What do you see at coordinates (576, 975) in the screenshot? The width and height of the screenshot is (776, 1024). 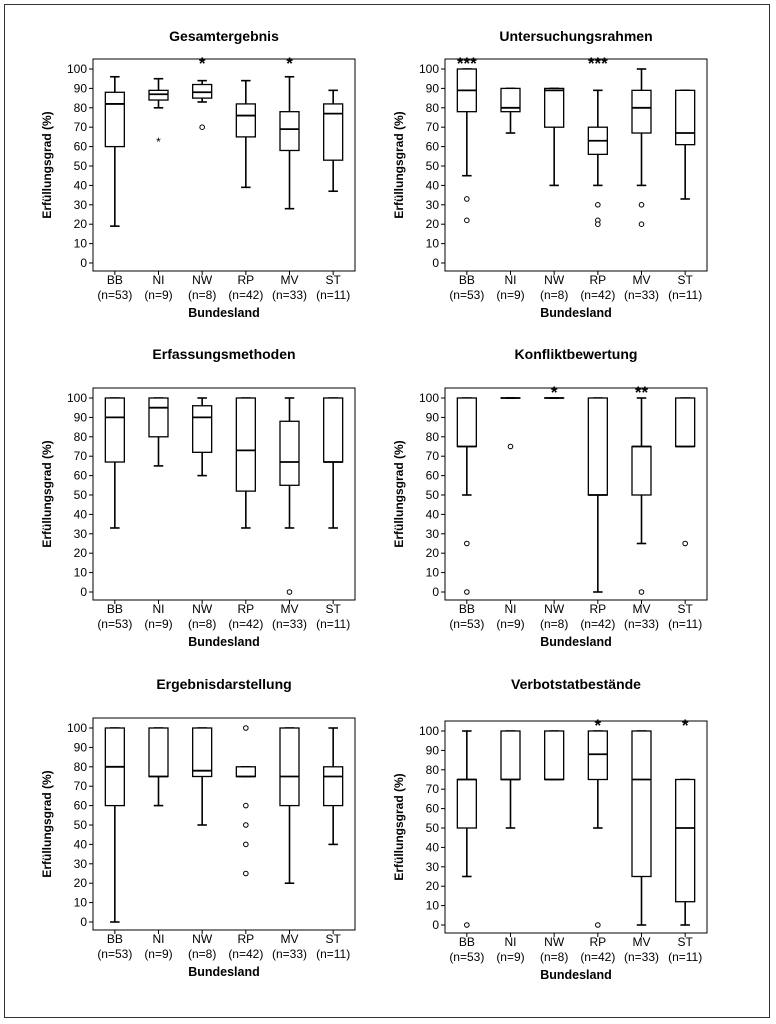 I see `x-axis-label: Bundesland` at bounding box center [576, 975].